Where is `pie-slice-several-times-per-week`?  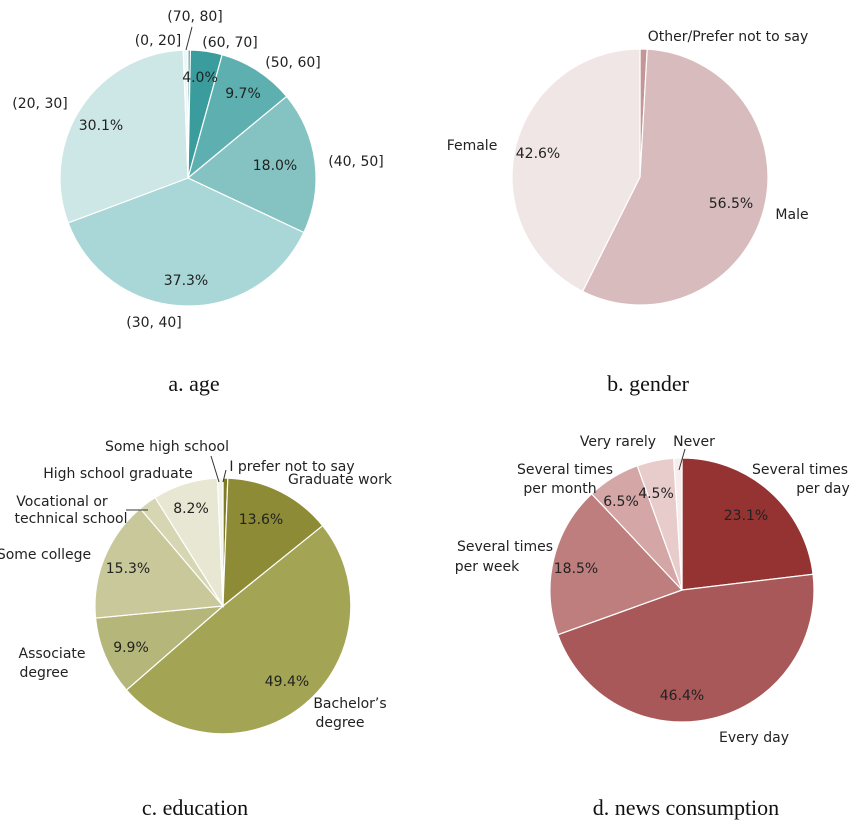 pie-slice-several-times-per-week is located at coordinates (616, 564).